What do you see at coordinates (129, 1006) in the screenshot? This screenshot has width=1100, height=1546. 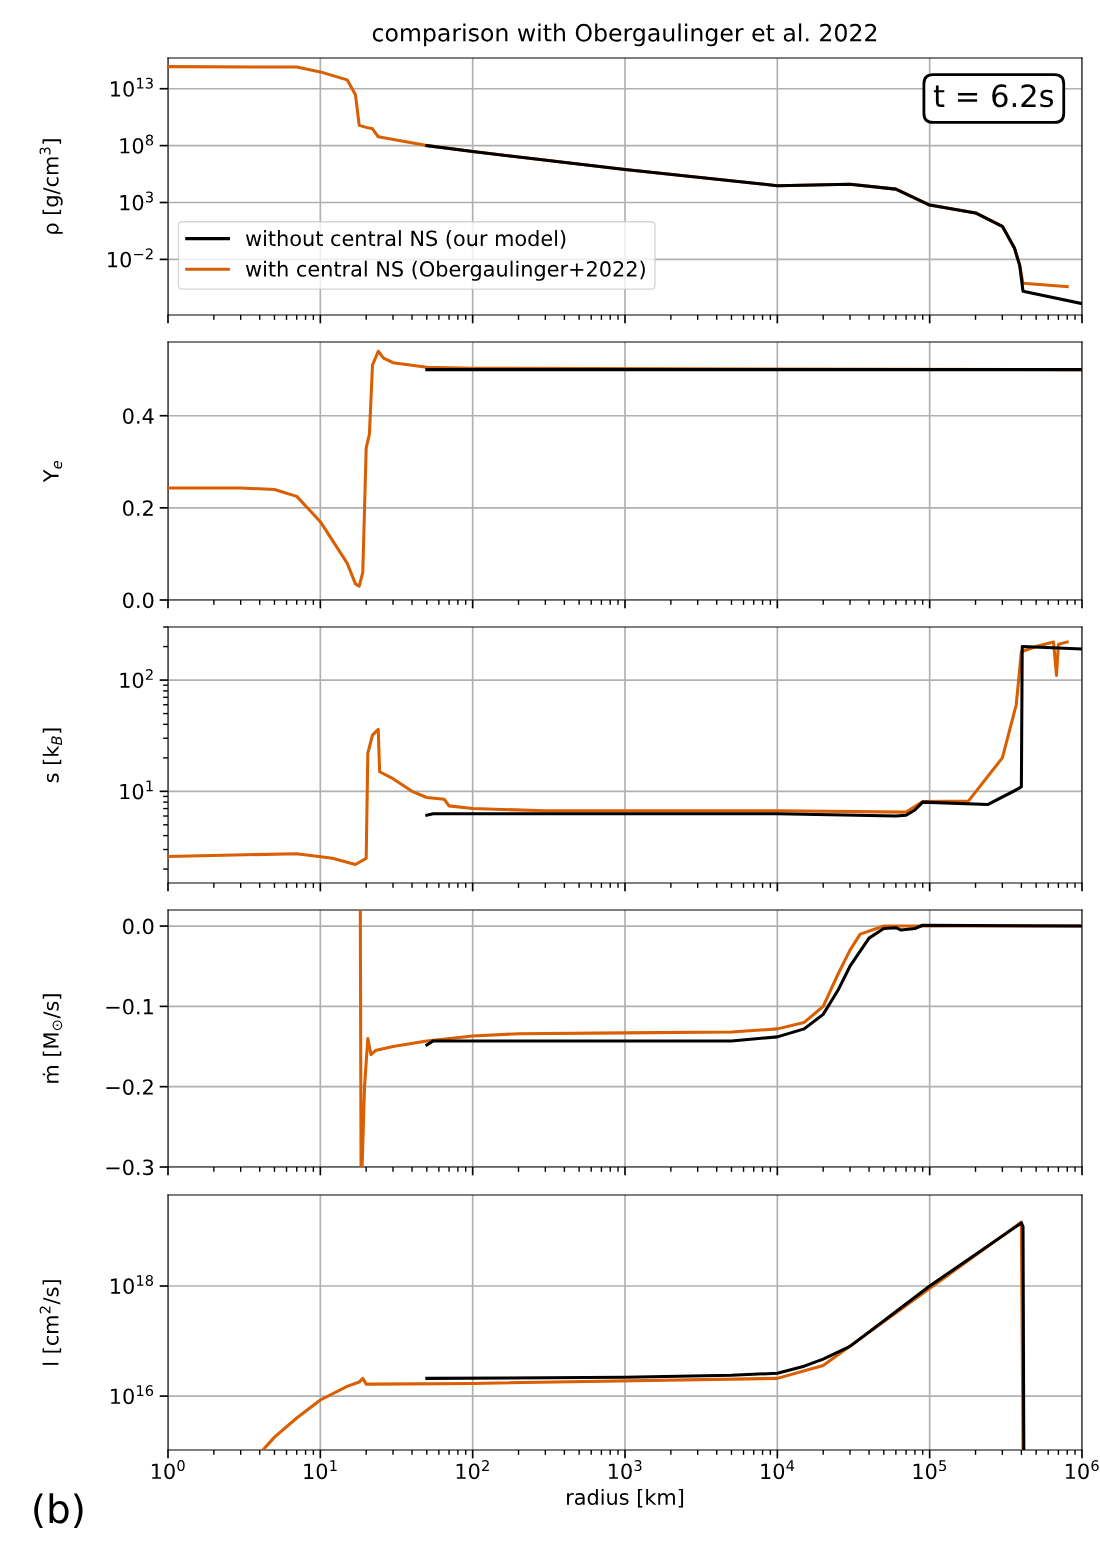 I see `y-tick-label: −0.1` at bounding box center [129, 1006].